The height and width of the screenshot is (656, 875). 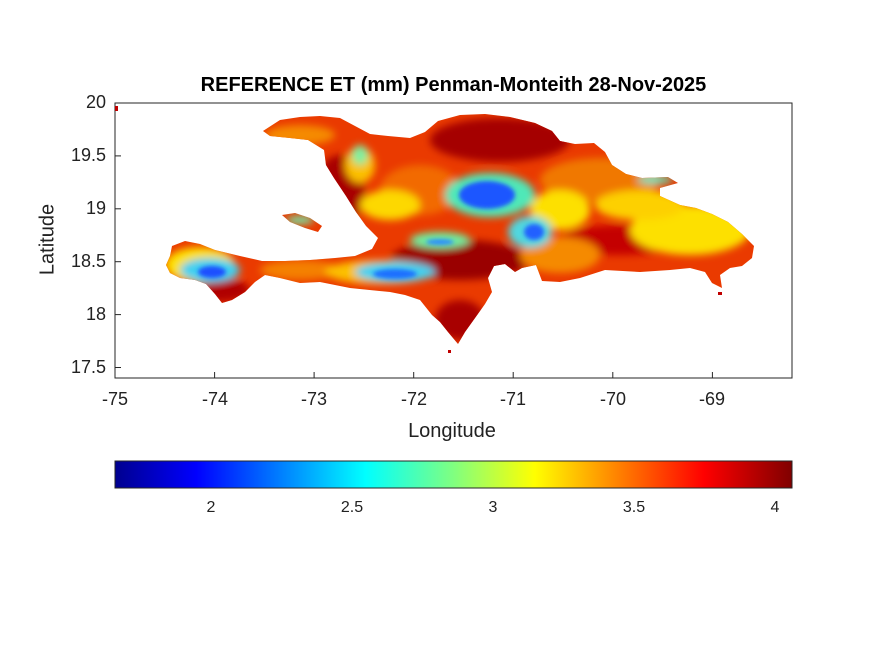 I want to click on colorbar-tick-label: 3, so click(x=493, y=507).